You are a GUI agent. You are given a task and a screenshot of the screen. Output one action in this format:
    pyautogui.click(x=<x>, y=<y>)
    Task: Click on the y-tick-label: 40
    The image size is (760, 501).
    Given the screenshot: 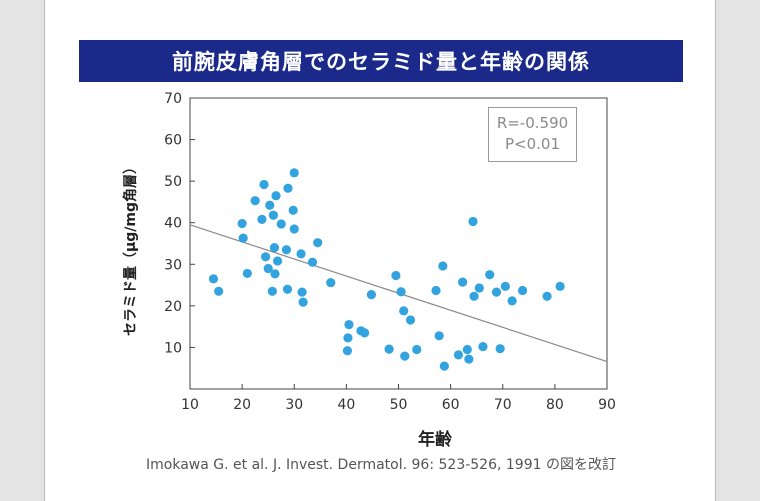 What is the action you would take?
    pyautogui.click(x=173, y=224)
    